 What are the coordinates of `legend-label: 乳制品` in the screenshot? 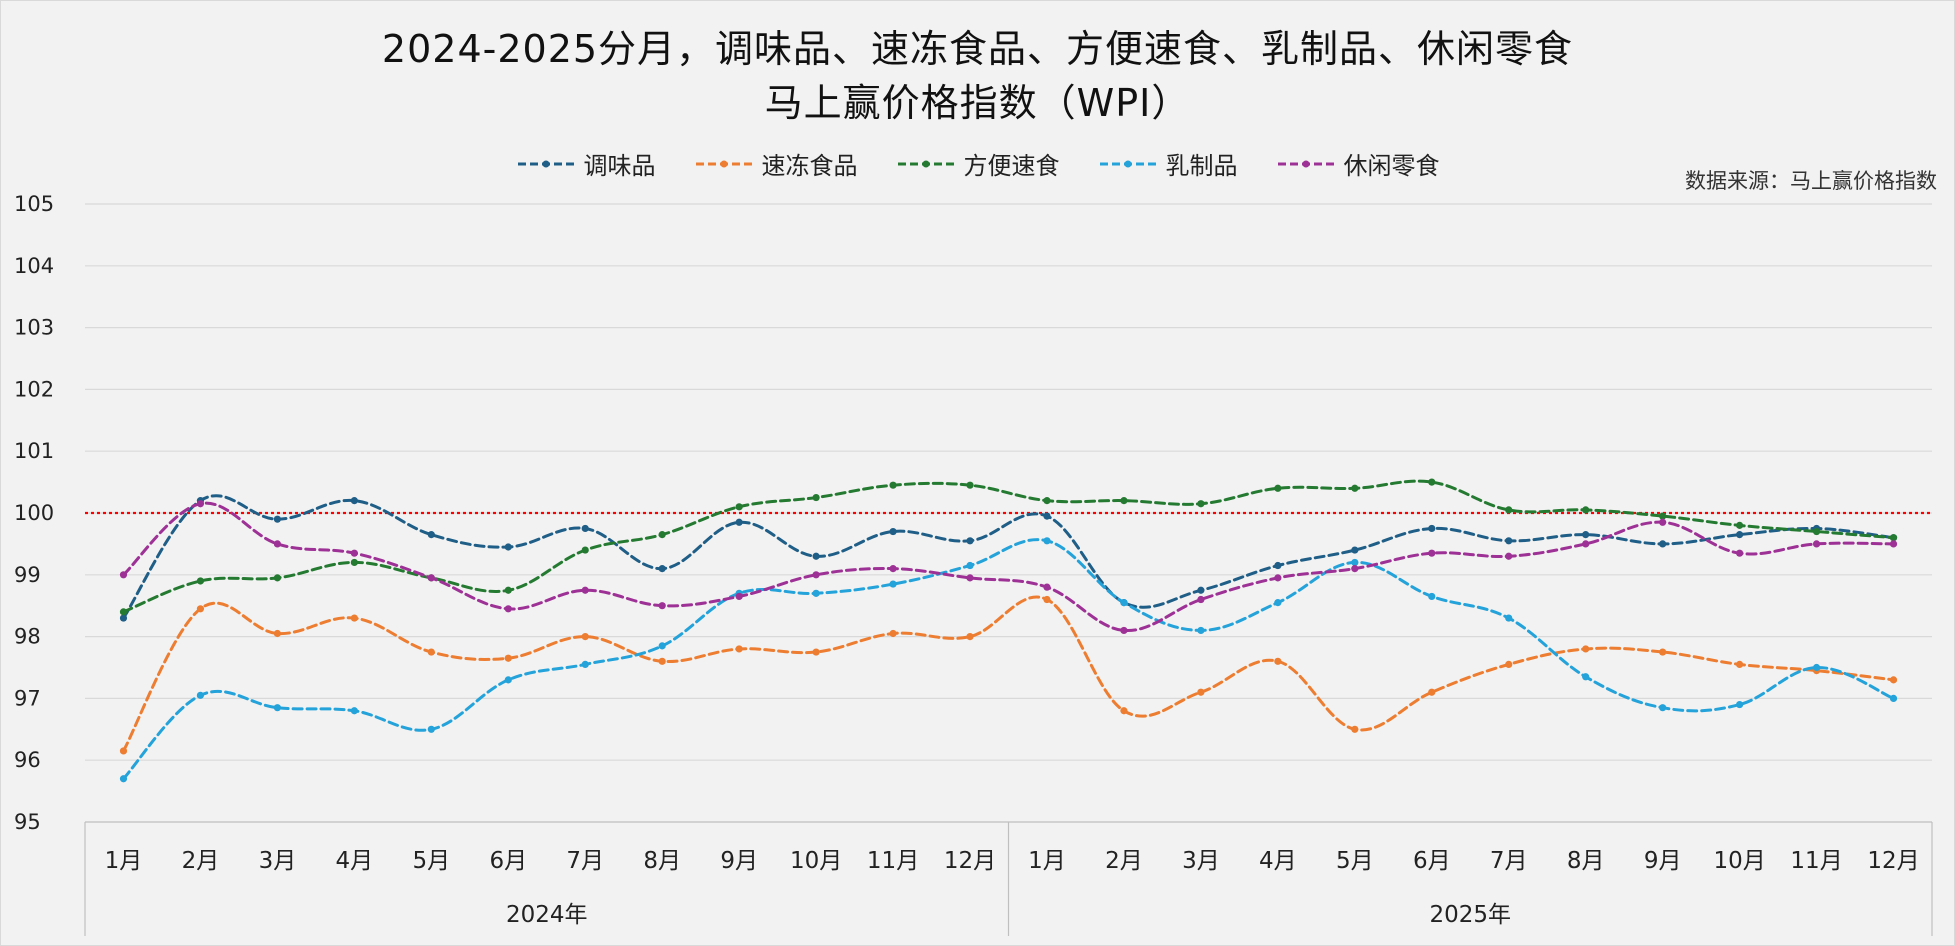 It's located at (1201, 166).